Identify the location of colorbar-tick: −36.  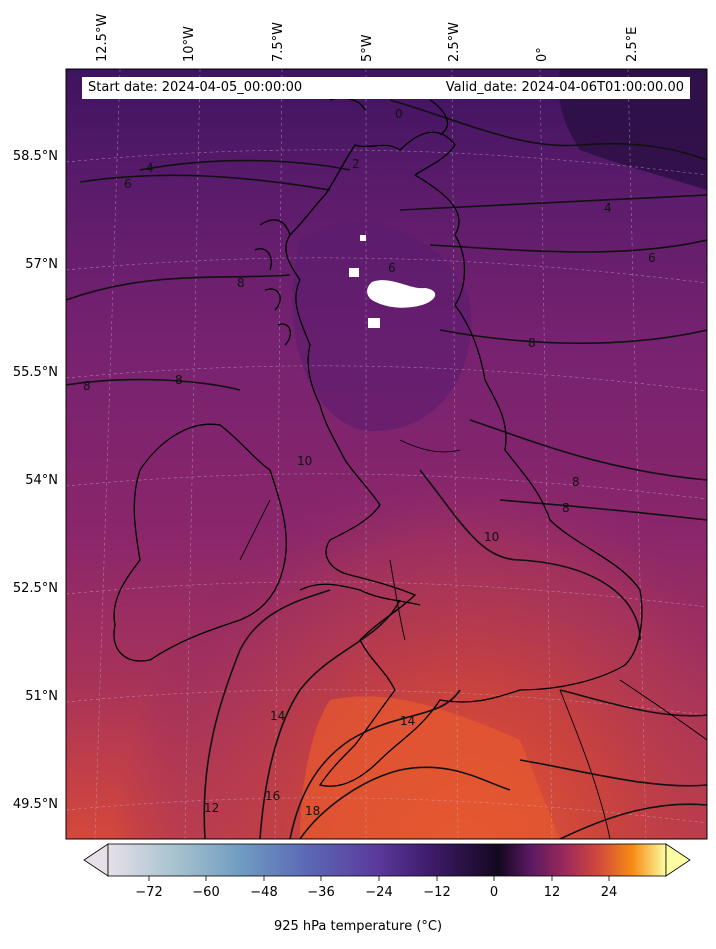
(320, 892).